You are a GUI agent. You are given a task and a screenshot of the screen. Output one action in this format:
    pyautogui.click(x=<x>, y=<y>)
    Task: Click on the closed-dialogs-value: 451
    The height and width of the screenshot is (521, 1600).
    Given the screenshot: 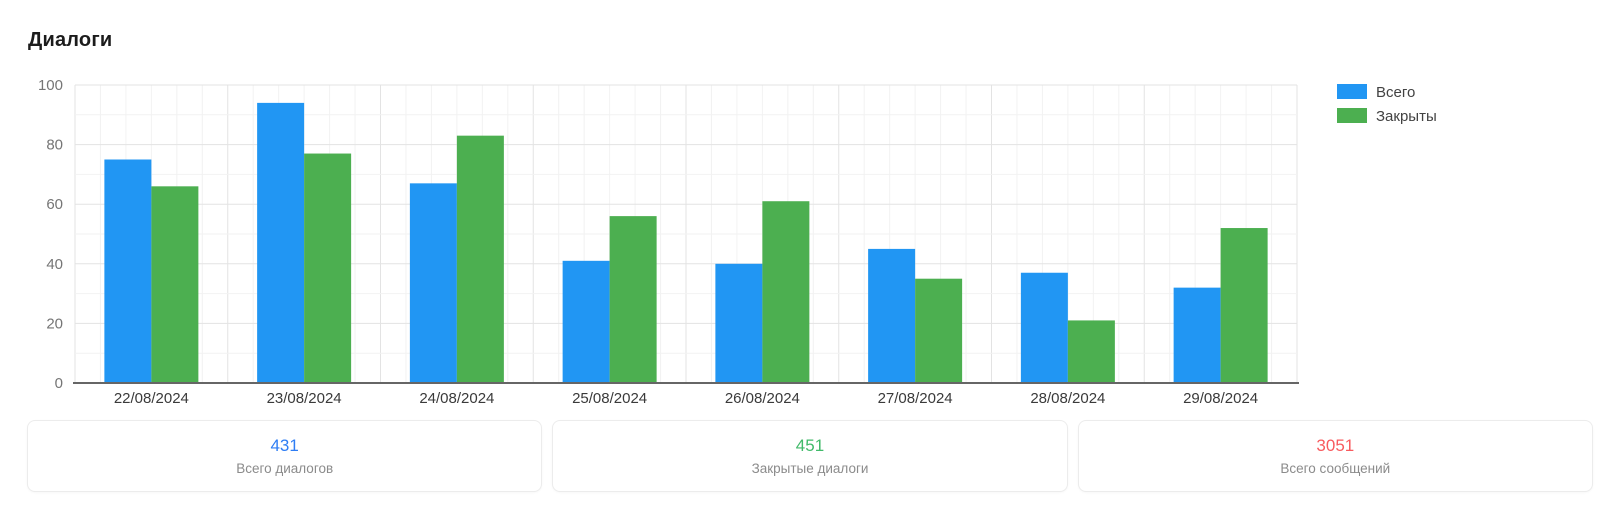 What is the action you would take?
    pyautogui.click(x=810, y=445)
    